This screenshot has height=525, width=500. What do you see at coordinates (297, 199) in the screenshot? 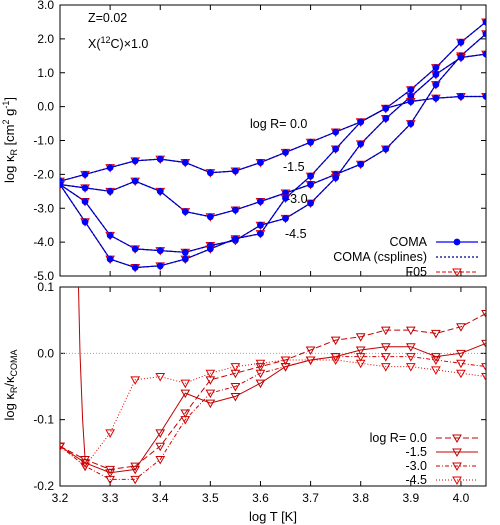
I see `annotation-logR-3.0: -3.0` at bounding box center [297, 199].